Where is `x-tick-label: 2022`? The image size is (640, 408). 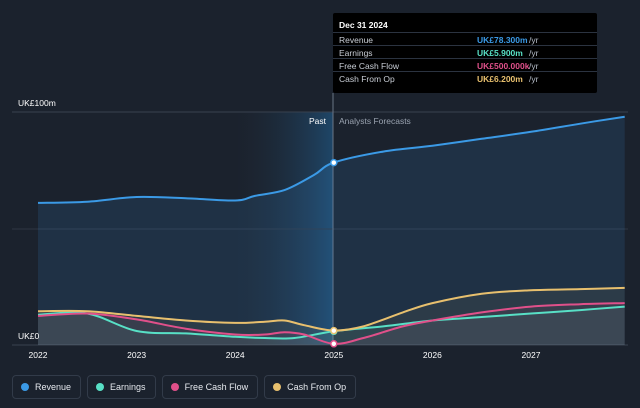
x-tick-label: 2022 is located at coordinates (38, 355).